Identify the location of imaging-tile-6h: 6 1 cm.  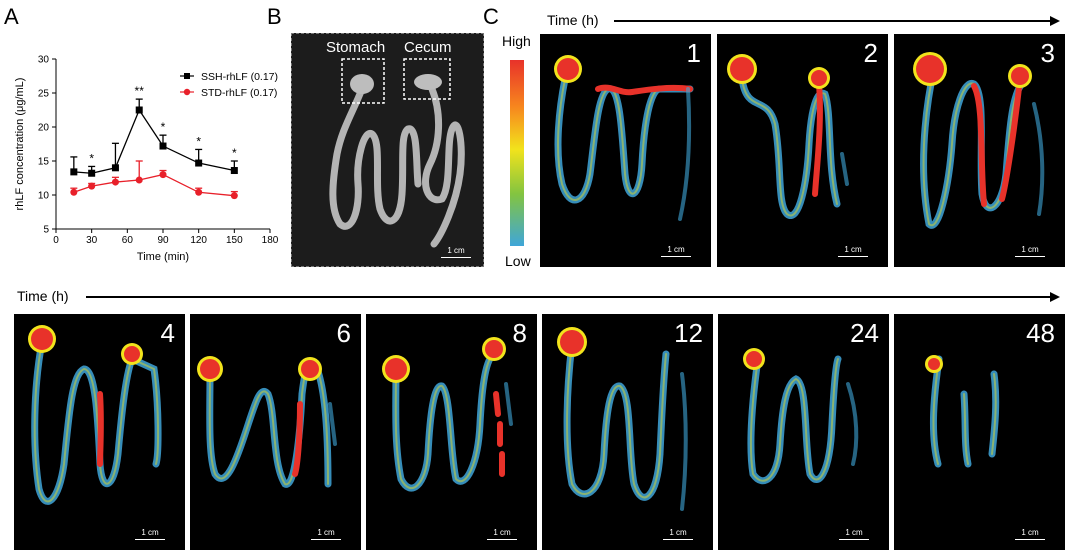
(275, 432).